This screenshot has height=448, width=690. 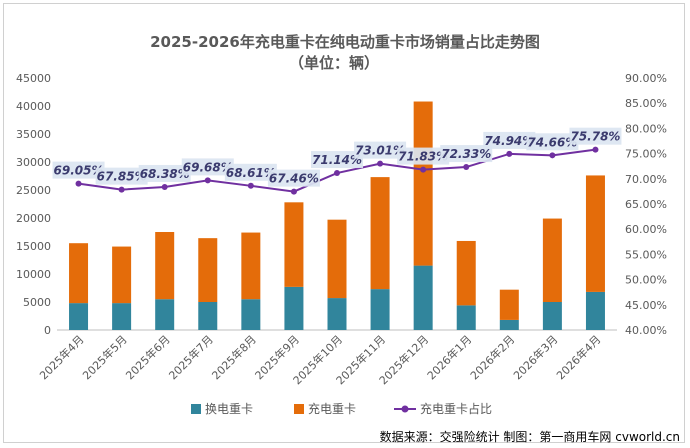 I want to click on y-left-tick-label: 25000, so click(x=33, y=190).